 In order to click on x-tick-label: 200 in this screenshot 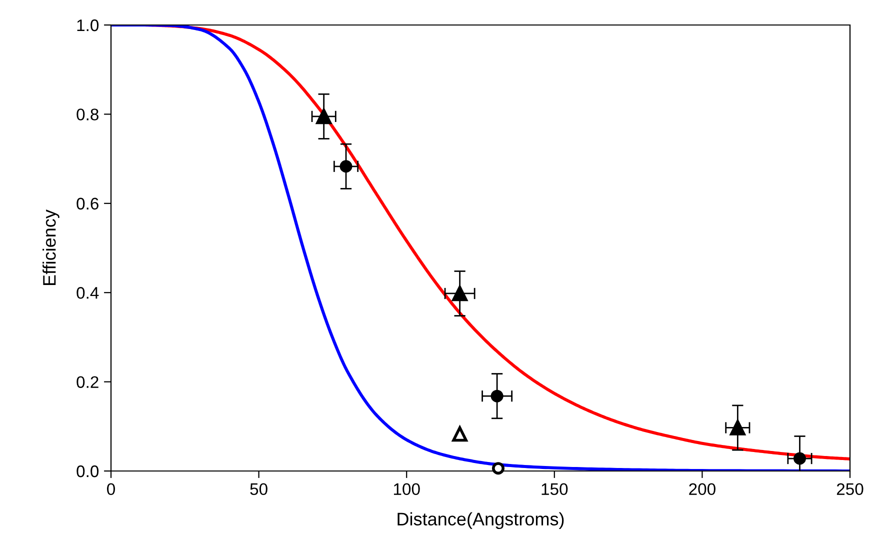, I will do `click(702, 489)`.